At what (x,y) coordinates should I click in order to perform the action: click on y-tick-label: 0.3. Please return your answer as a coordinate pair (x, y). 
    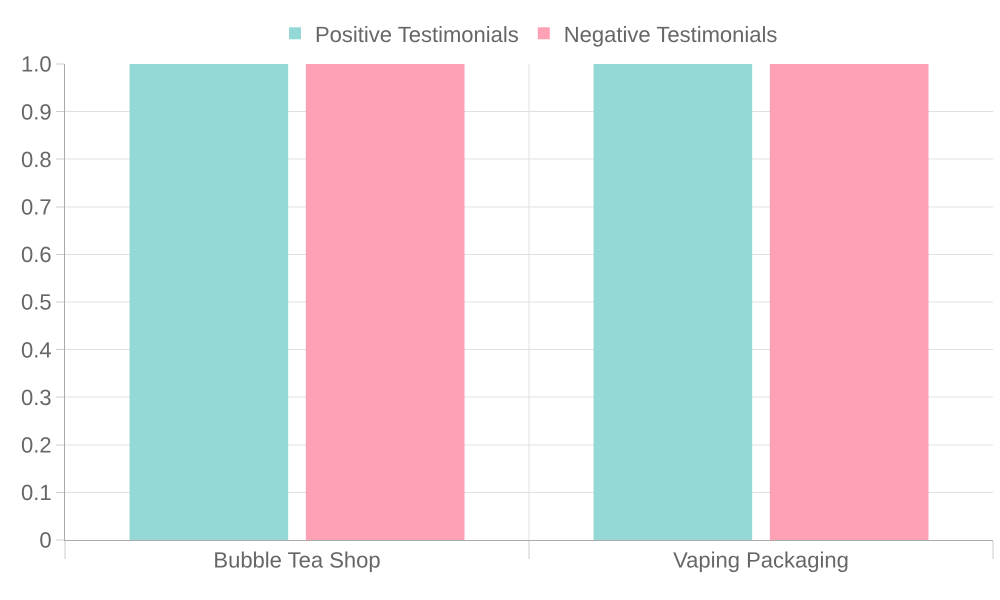
    Looking at the image, I should click on (36, 397).